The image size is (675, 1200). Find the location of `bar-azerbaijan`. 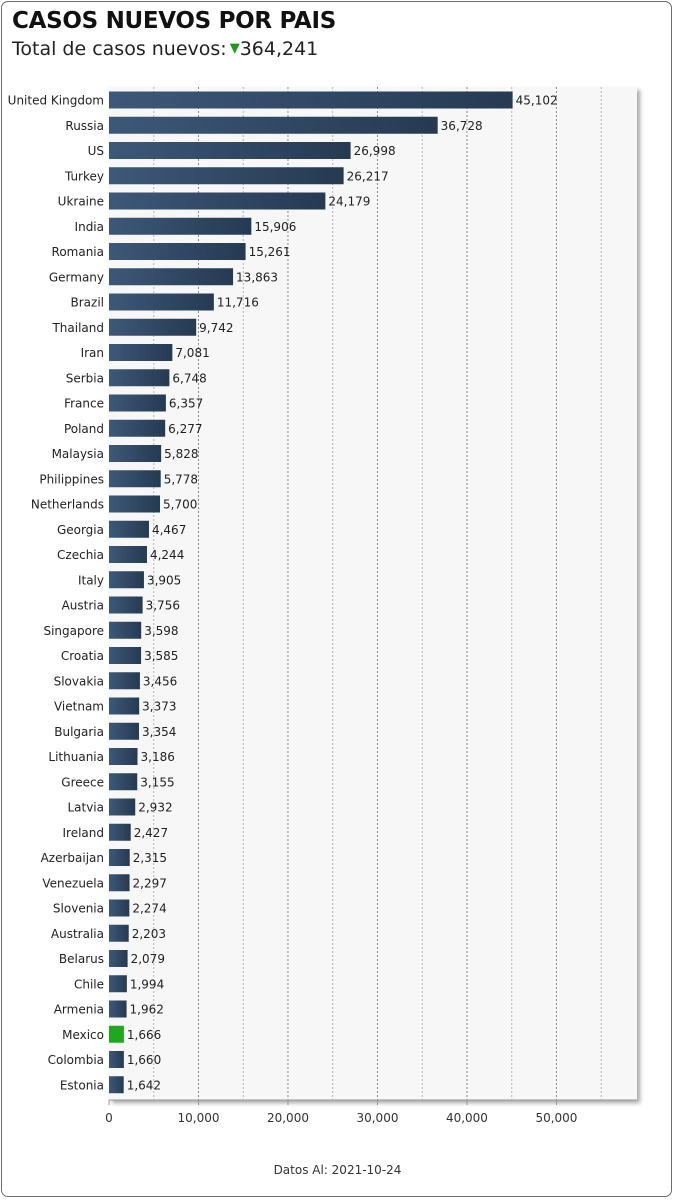

bar-azerbaijan is located at coordinates (119, 857).